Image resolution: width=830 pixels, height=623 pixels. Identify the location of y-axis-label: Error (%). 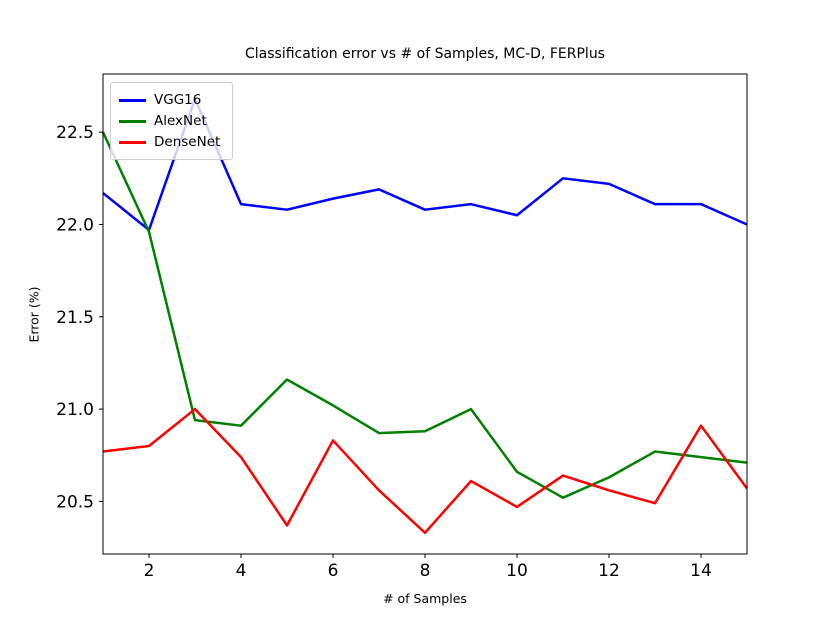
(34, 314).